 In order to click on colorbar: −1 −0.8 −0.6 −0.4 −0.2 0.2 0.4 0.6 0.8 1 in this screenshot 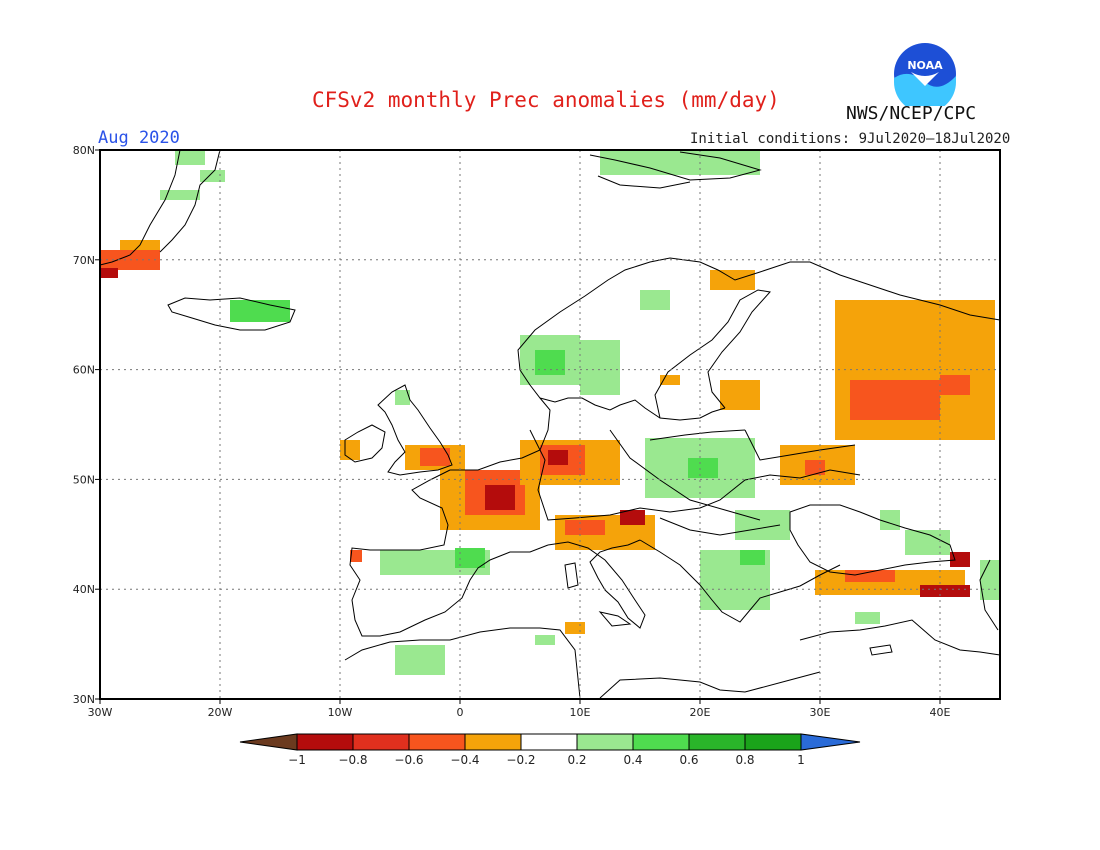, I will do `click(550, 750)`.